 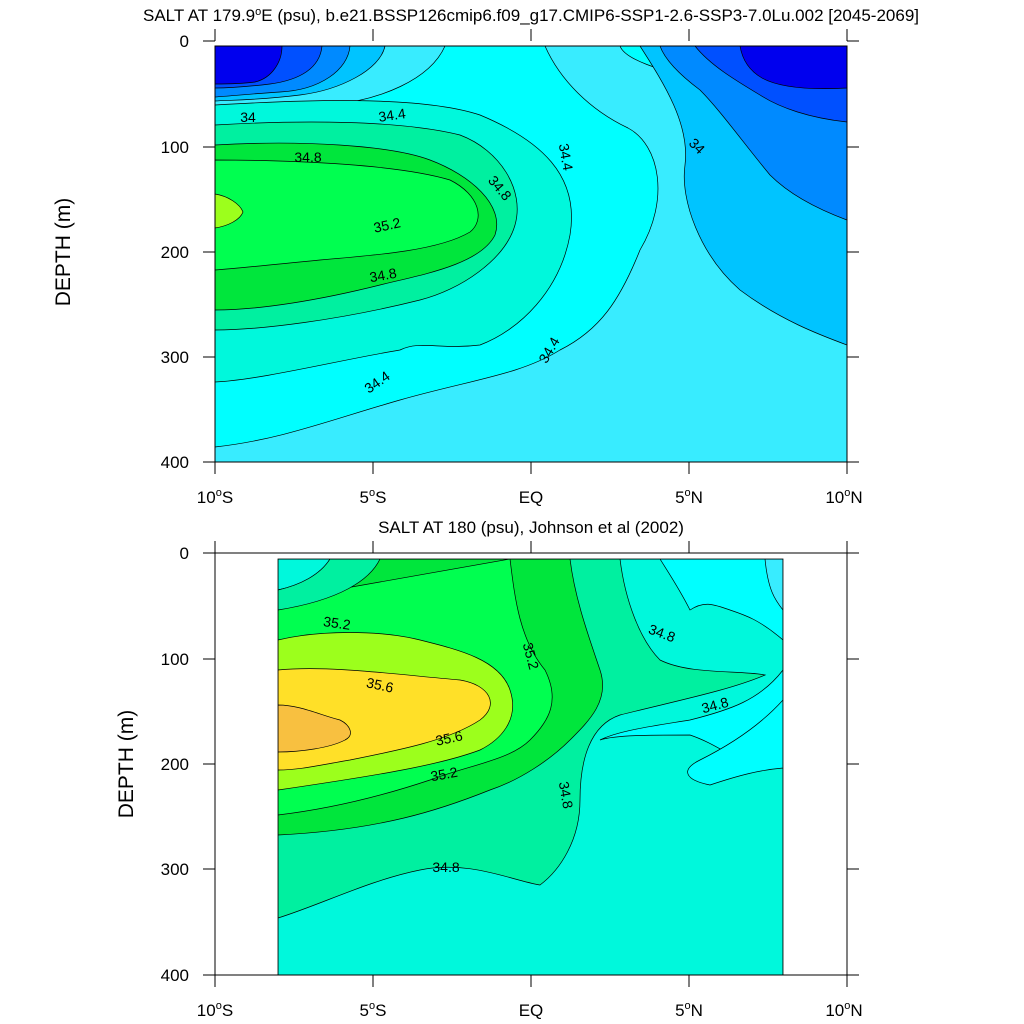 I want to click on panel-1-x-tick-labels: 10oS 5oS EQ 5oN 10oN, so click(x=530, y=497).